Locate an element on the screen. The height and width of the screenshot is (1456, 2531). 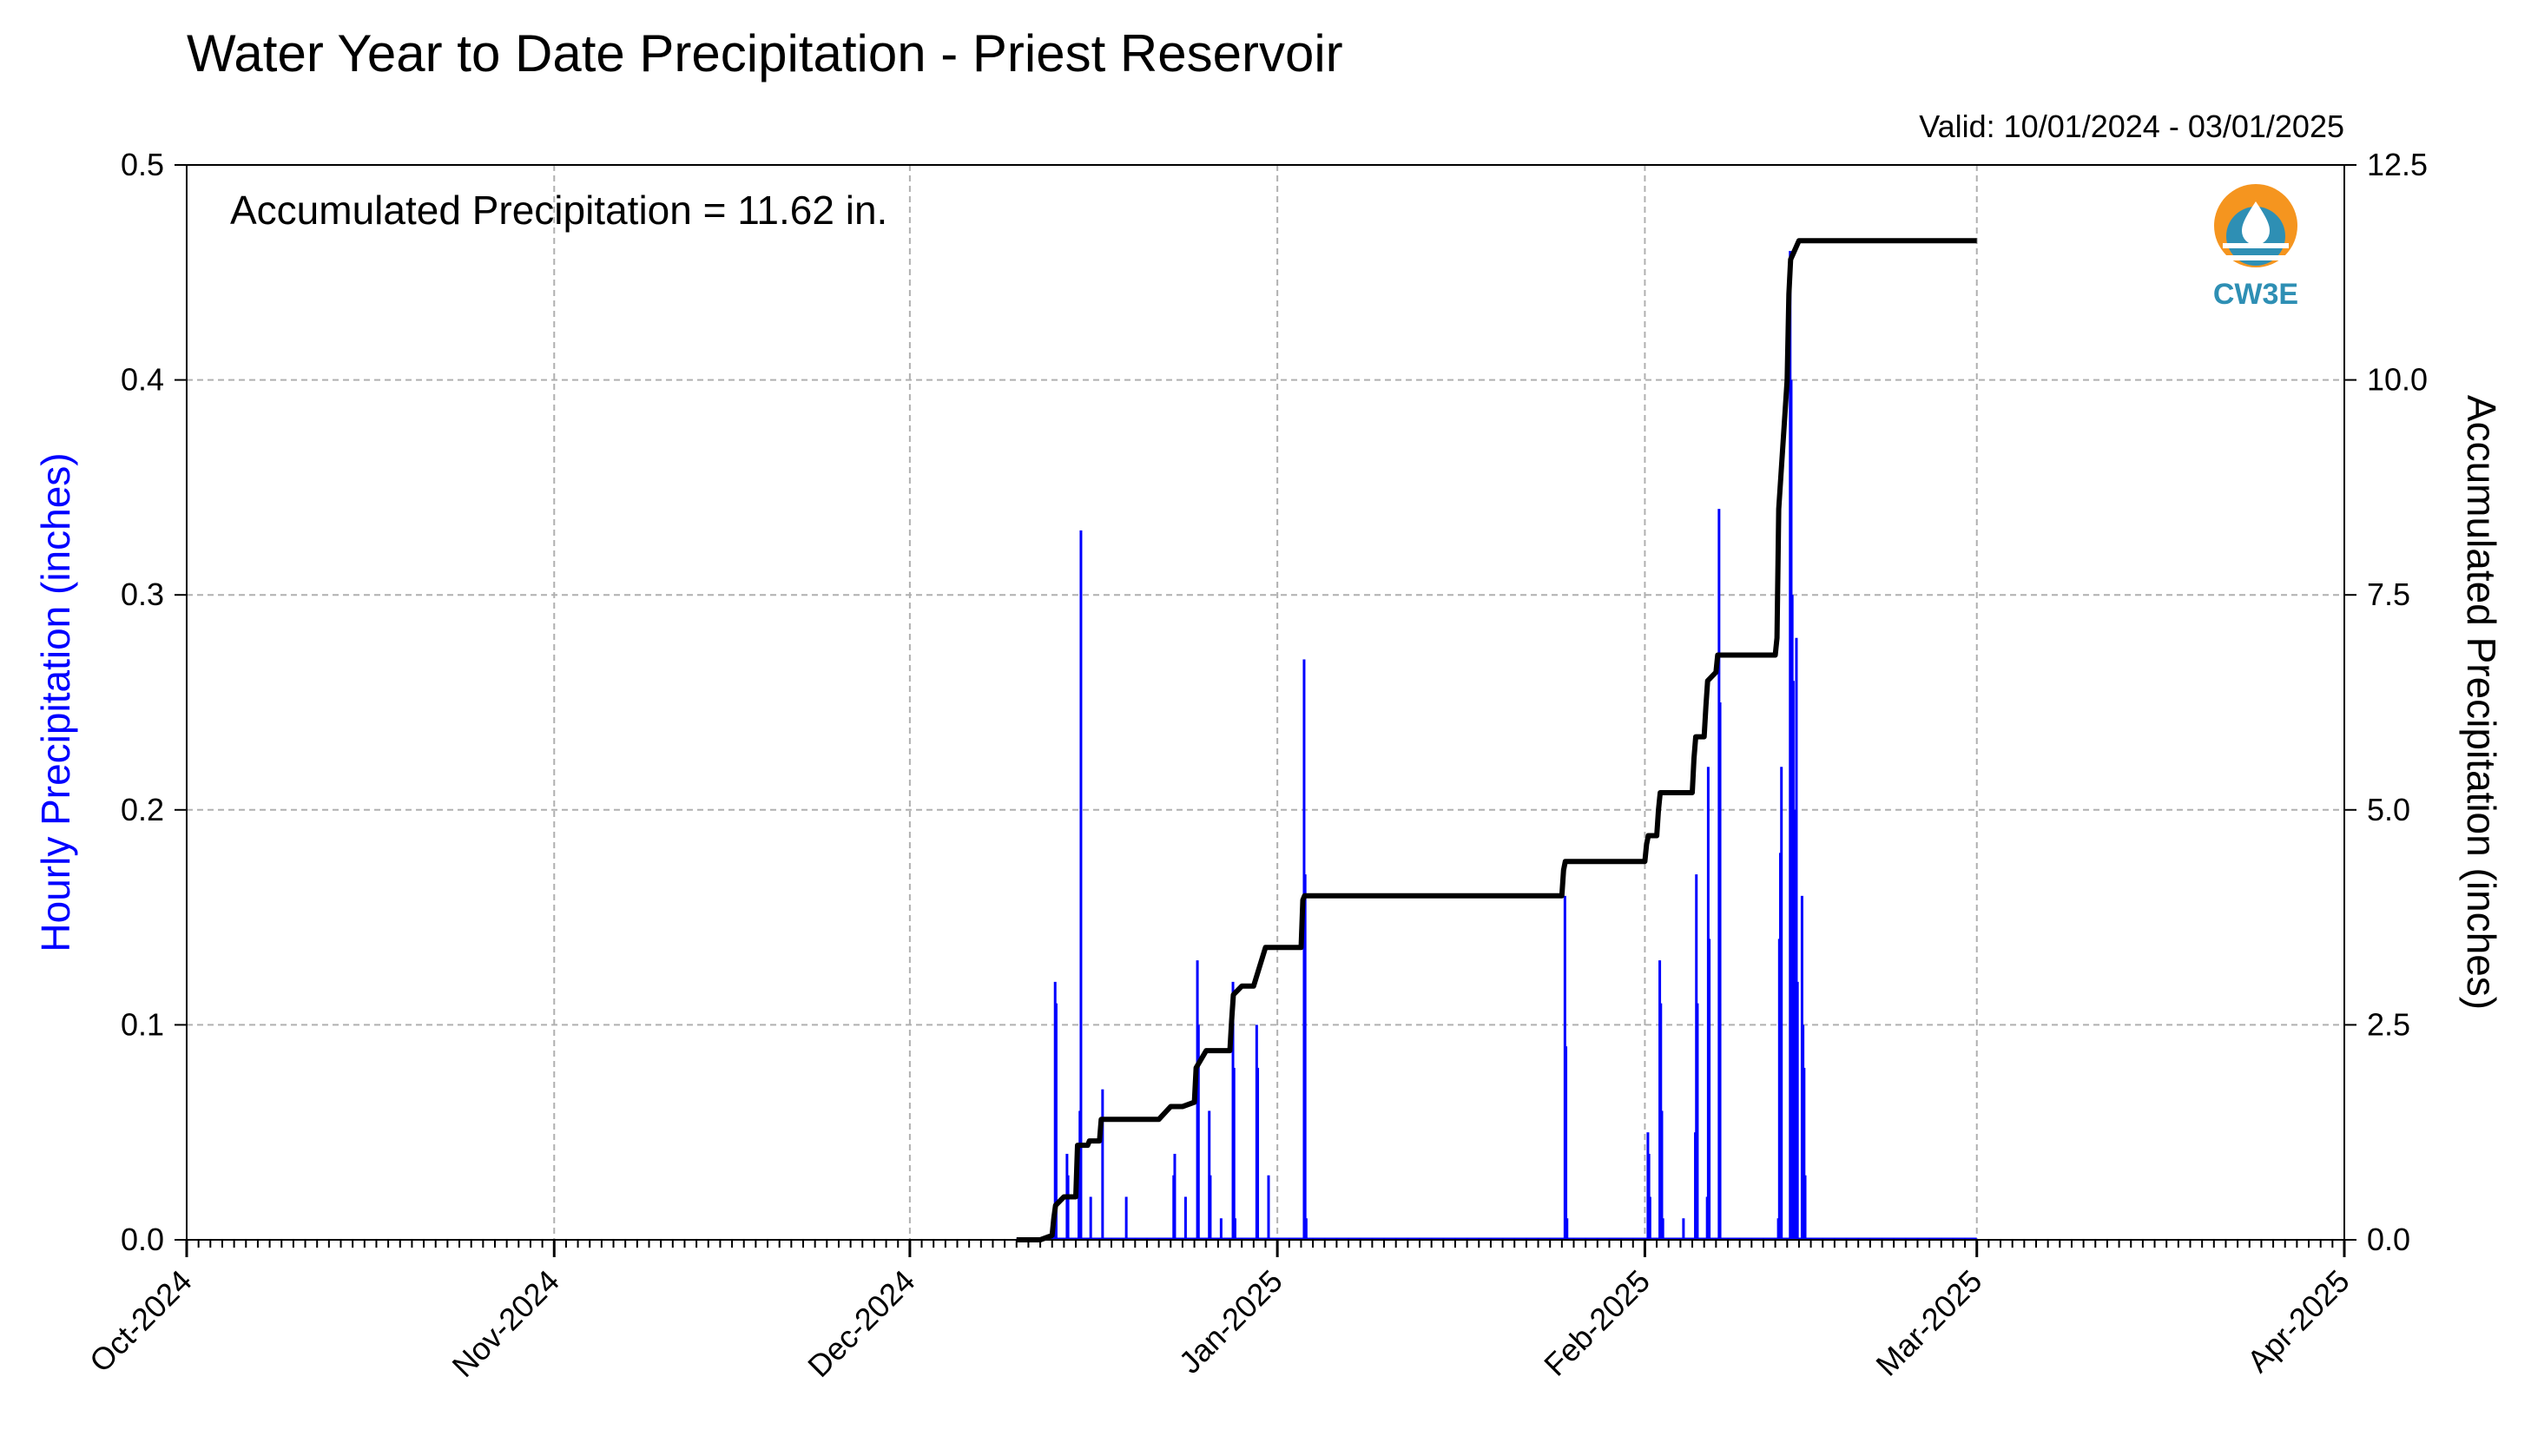
y-left-tick-label: 0.3 is located at coordinates (142, 594).